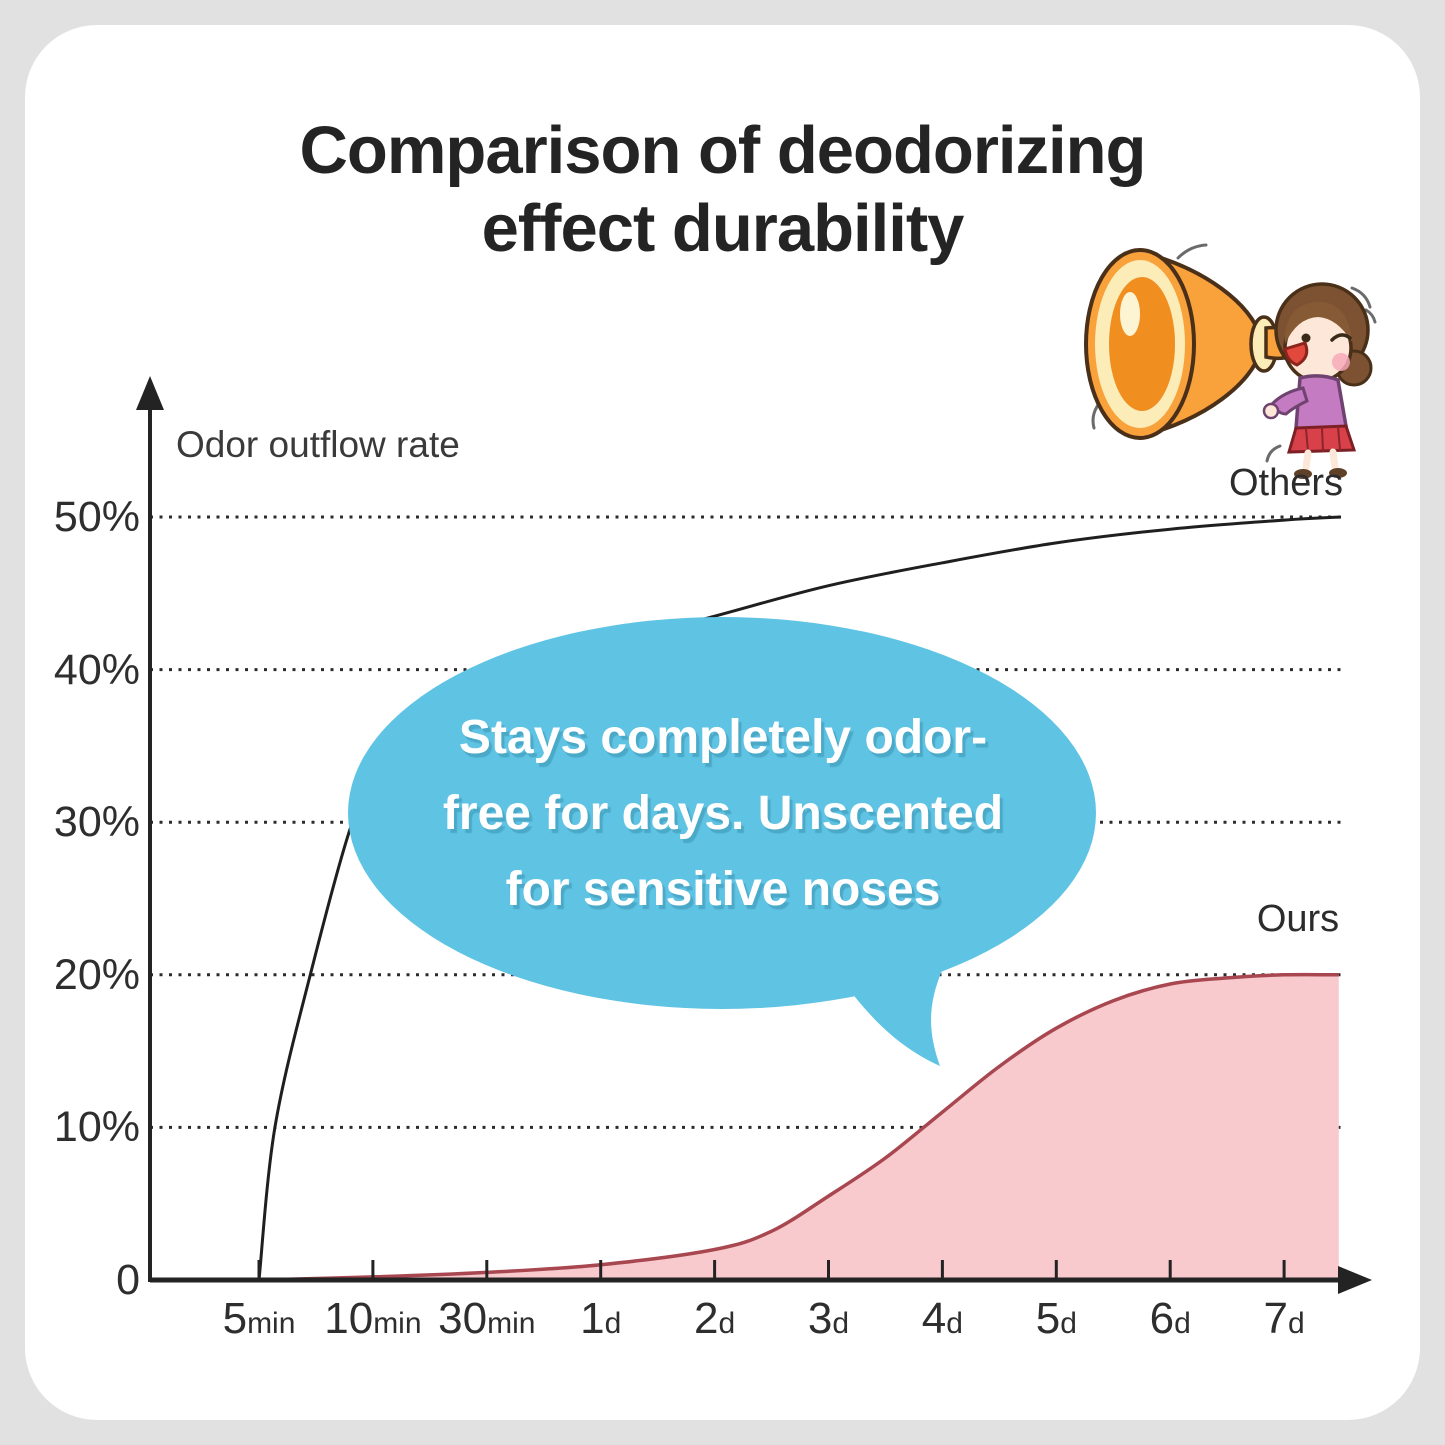 The image size is (1445, 1445). What do you see at coordinates (259, 1318) in the screenshot?
I see `x-tick-label-5min: 5min` at bounding box center [259, 1318].